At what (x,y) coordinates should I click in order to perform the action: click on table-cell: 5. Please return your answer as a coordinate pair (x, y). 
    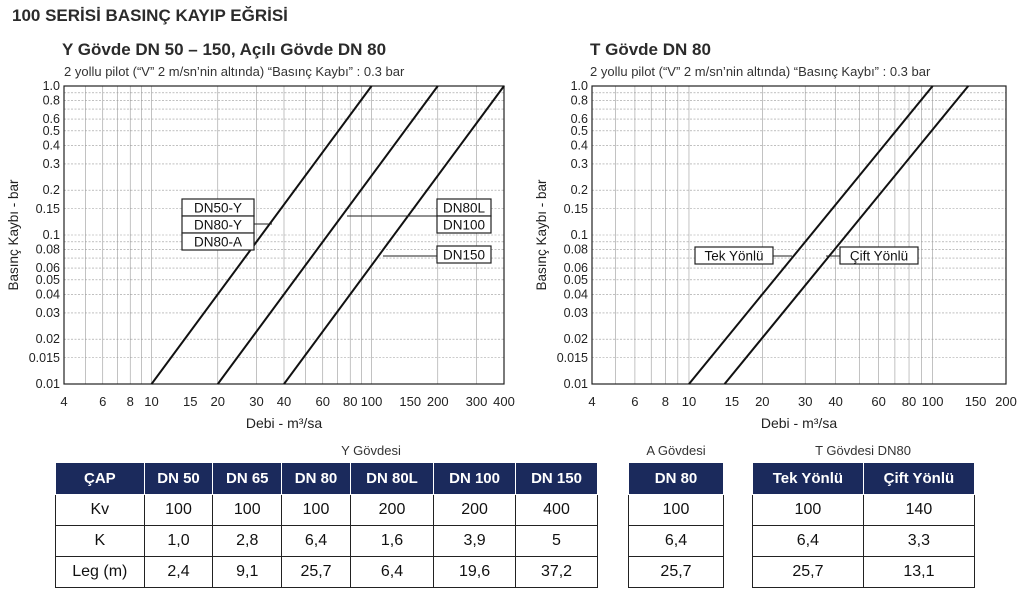
    Looking at the image, I should click on (556, 541).